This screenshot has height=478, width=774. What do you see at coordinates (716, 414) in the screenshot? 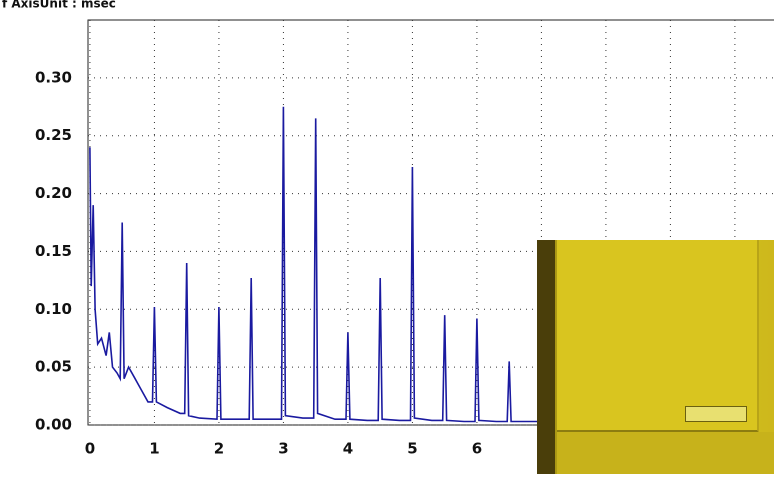
I see `warning-labels` at bounding box center [716, 414].